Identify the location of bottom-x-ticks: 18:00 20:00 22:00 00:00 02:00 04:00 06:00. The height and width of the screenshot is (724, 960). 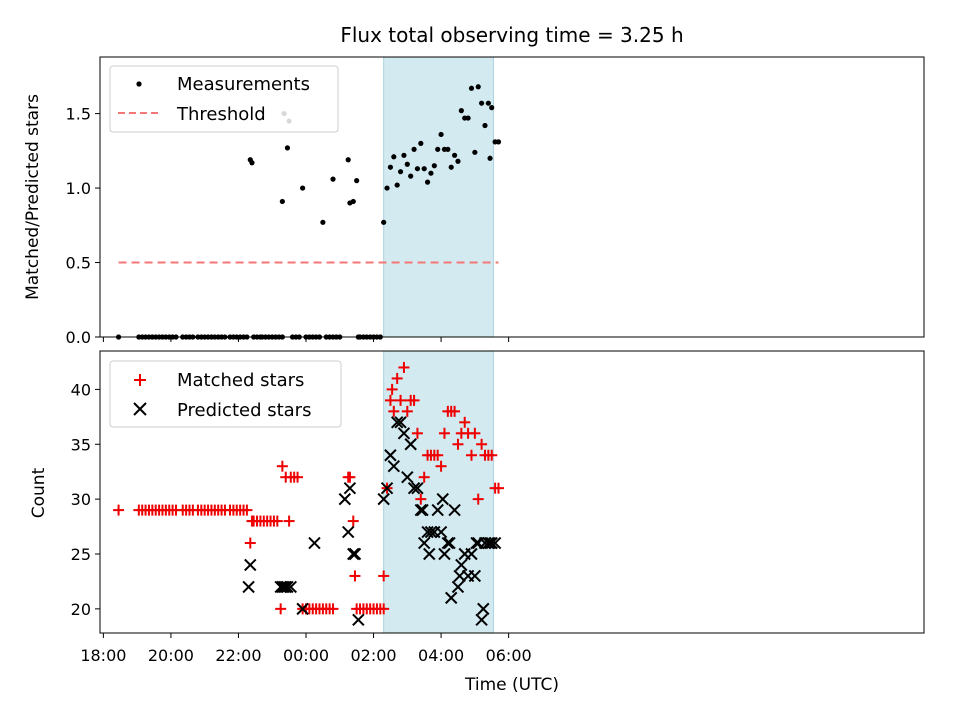
(306, 649).